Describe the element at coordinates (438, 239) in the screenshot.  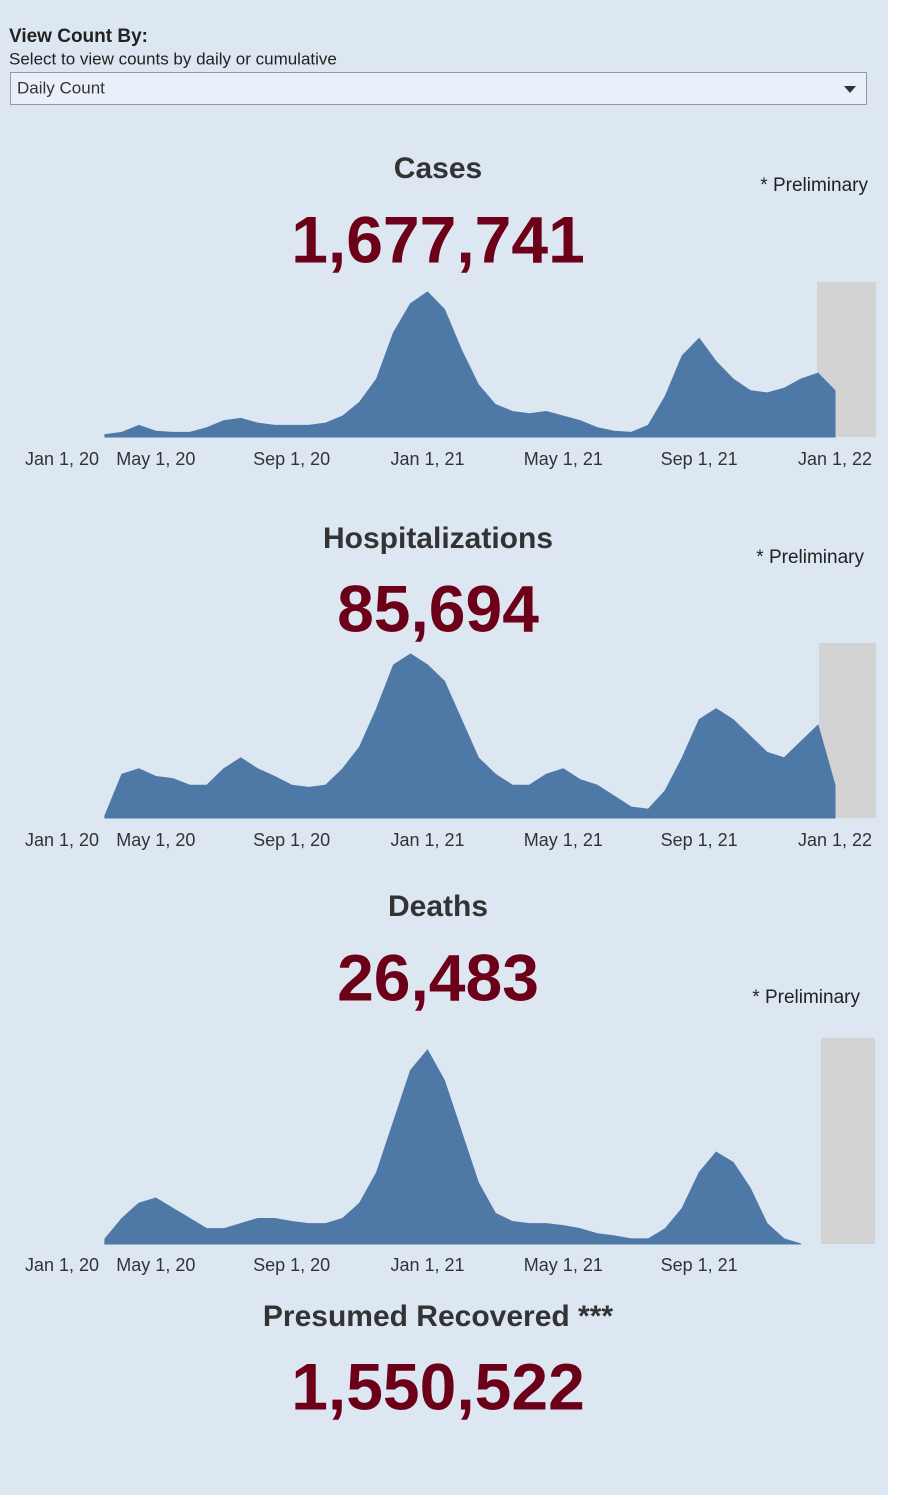
I see `chart-total: 1,677,741` at that location.